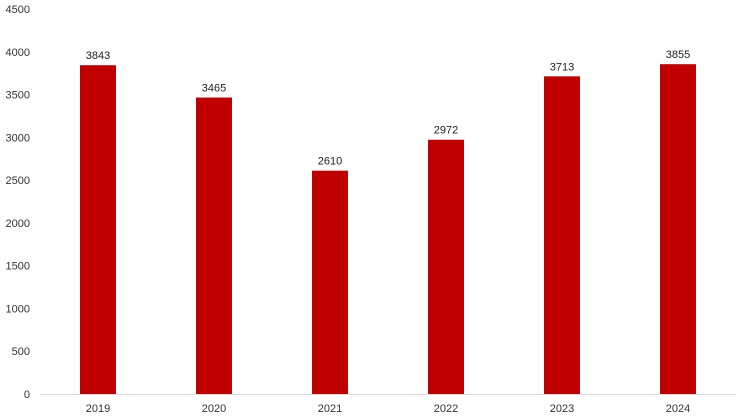 Image resolution: width=746 pixels, height=419 pixels. Describe the element at coordinates (214, 409) in the screenshot. I see `x-tick-label: 2020` at that location.